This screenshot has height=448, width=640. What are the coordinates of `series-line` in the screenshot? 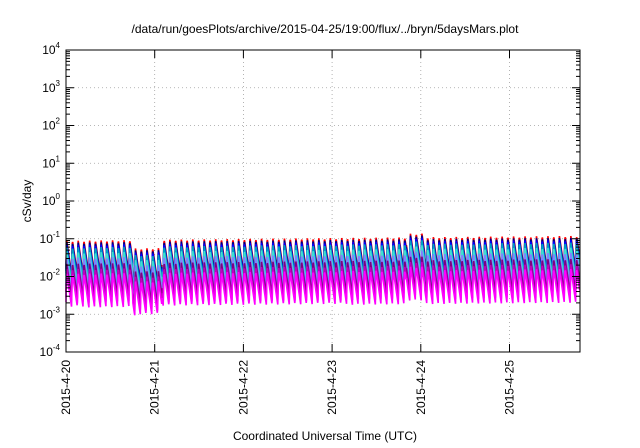 It's located at (323, 291).